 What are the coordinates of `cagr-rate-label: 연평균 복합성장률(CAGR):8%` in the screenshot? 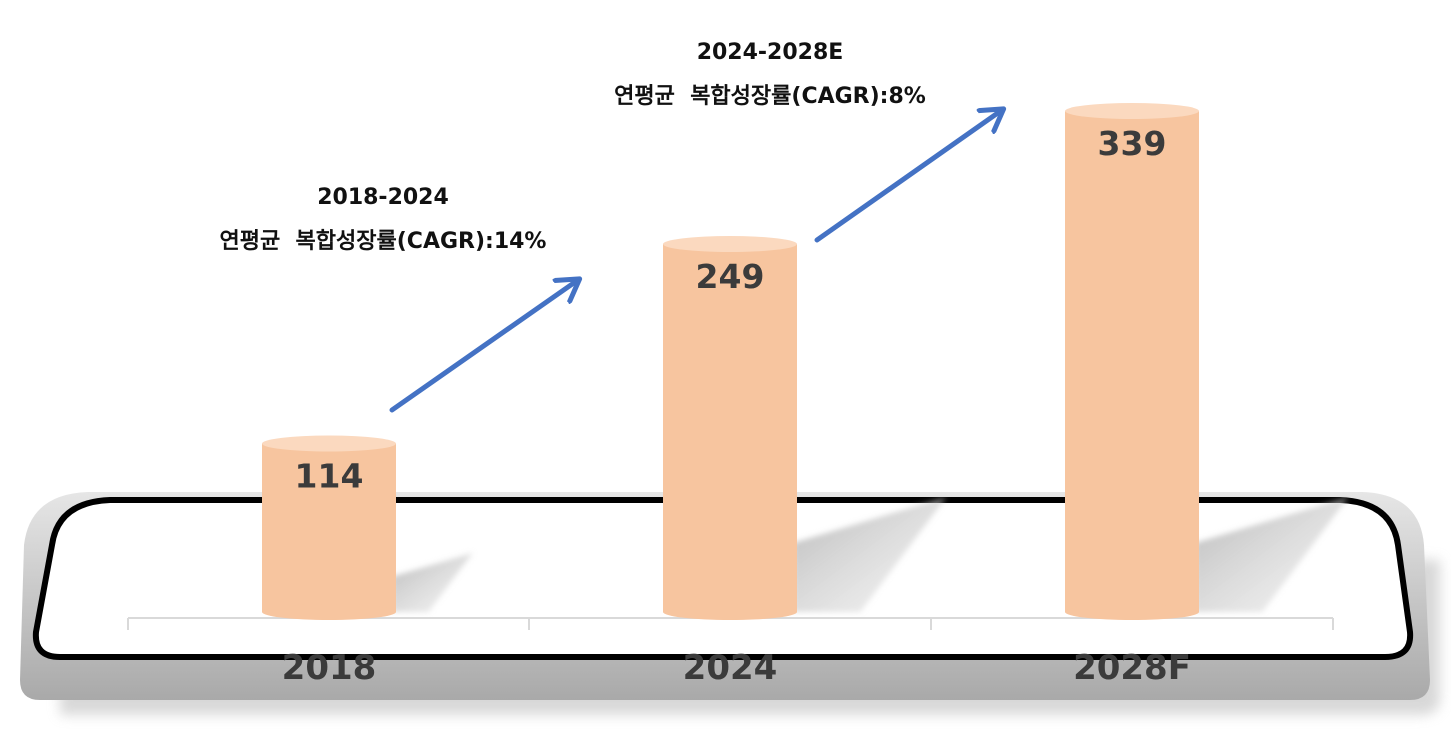 It's located at (770, 96).